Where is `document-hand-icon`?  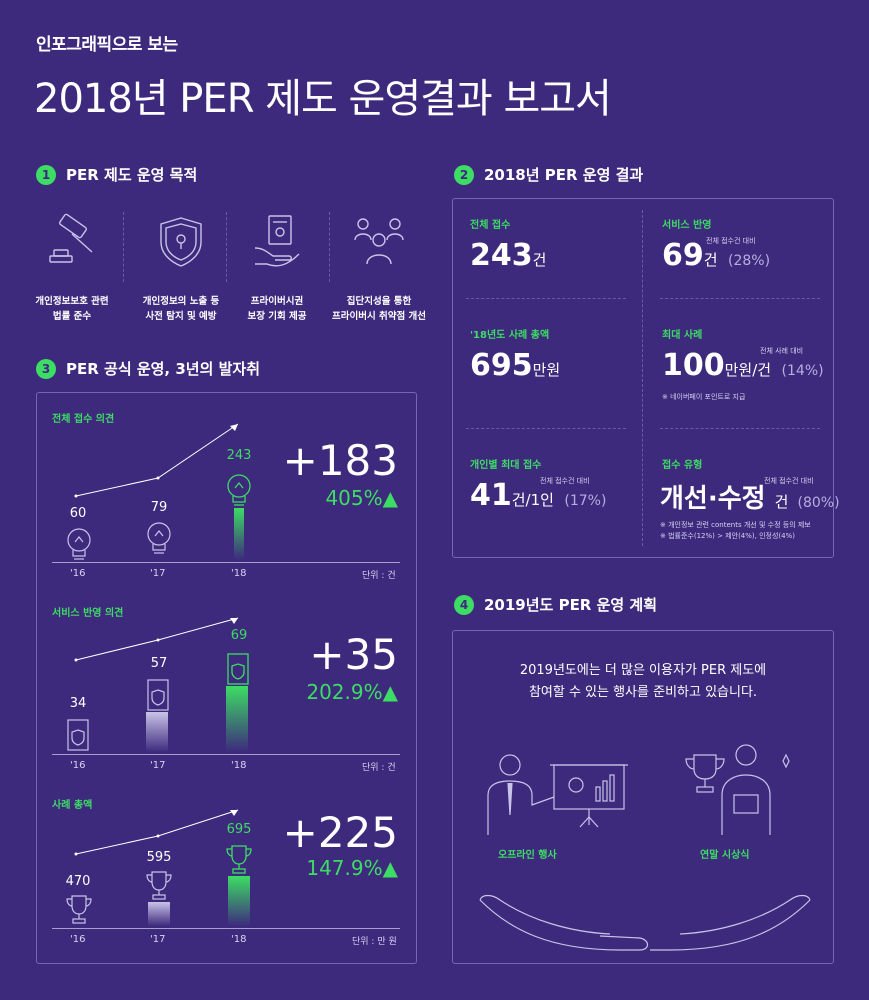
document-hand-icon is located at coordinates (277, 241).